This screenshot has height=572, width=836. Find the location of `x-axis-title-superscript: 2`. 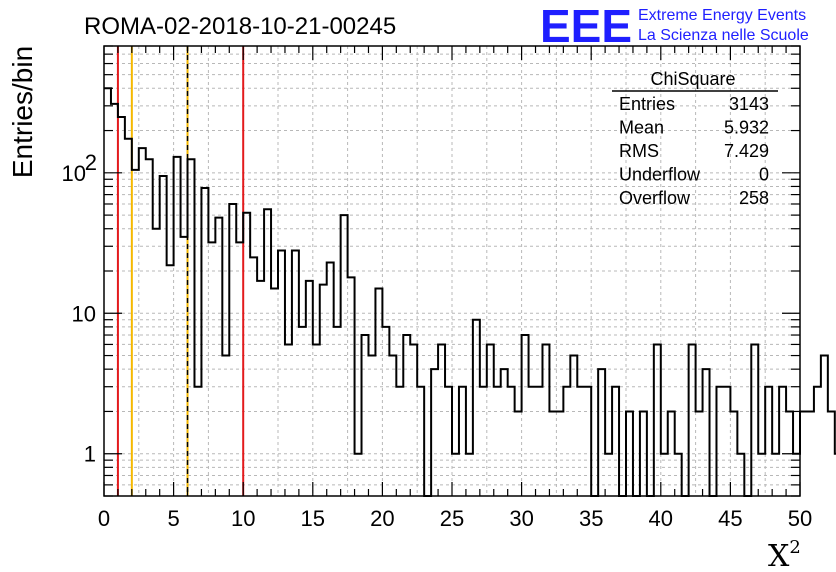

x-axis-title-superscript: 2 is located at coordinates (794, 547).